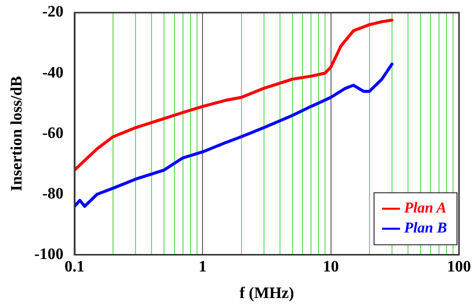  I want to click on x-tick-label: 1, so click(202, 267).